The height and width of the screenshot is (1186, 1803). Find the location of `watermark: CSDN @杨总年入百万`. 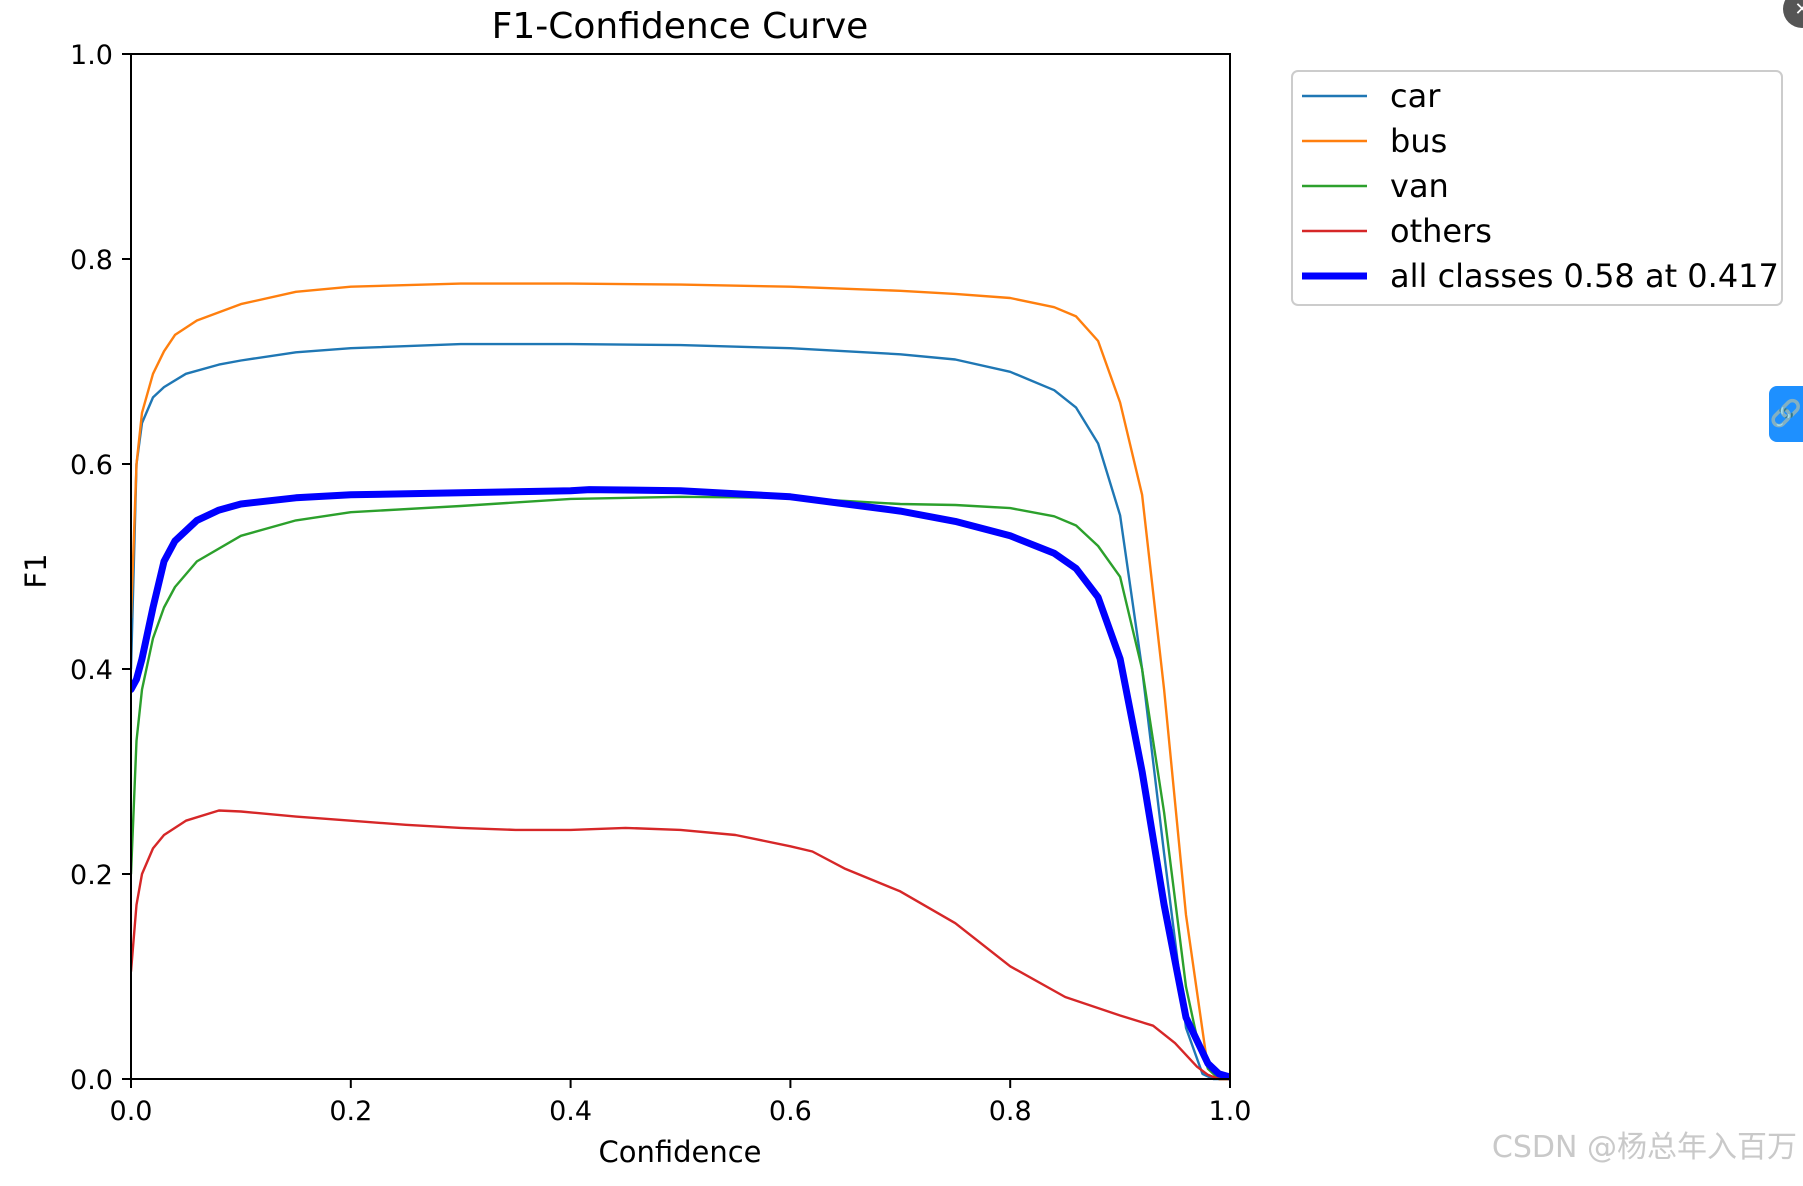

watermark: CSDN @杨总年入百万 is located at coordinates (1644, 1147).